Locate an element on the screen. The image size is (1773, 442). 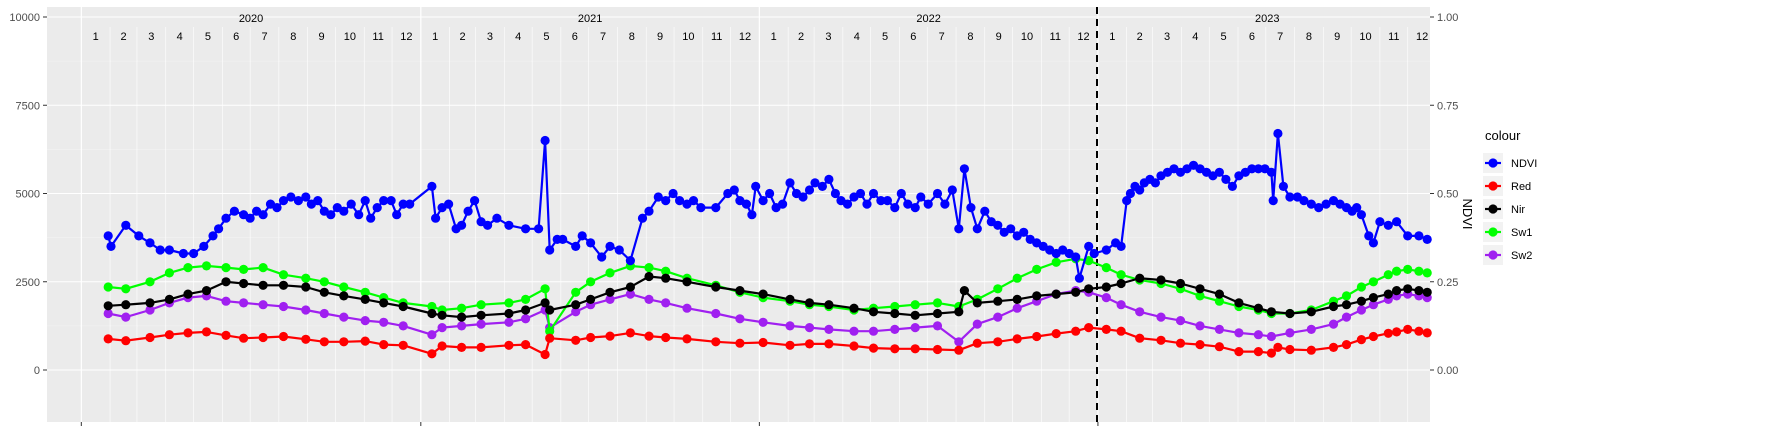
month-label: 12 is located at coordinates (745, 37).